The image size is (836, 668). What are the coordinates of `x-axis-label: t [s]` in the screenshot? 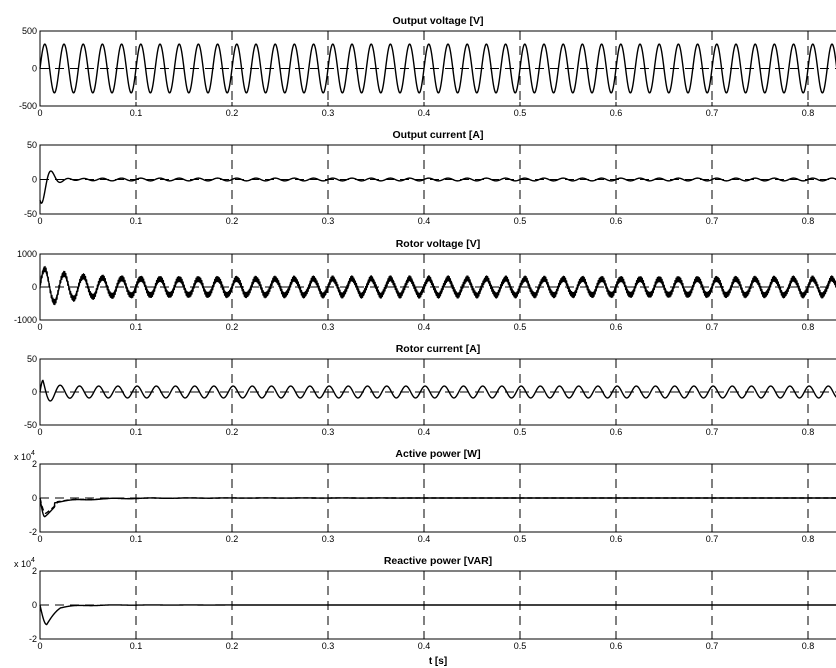 It's located at (438, 661).